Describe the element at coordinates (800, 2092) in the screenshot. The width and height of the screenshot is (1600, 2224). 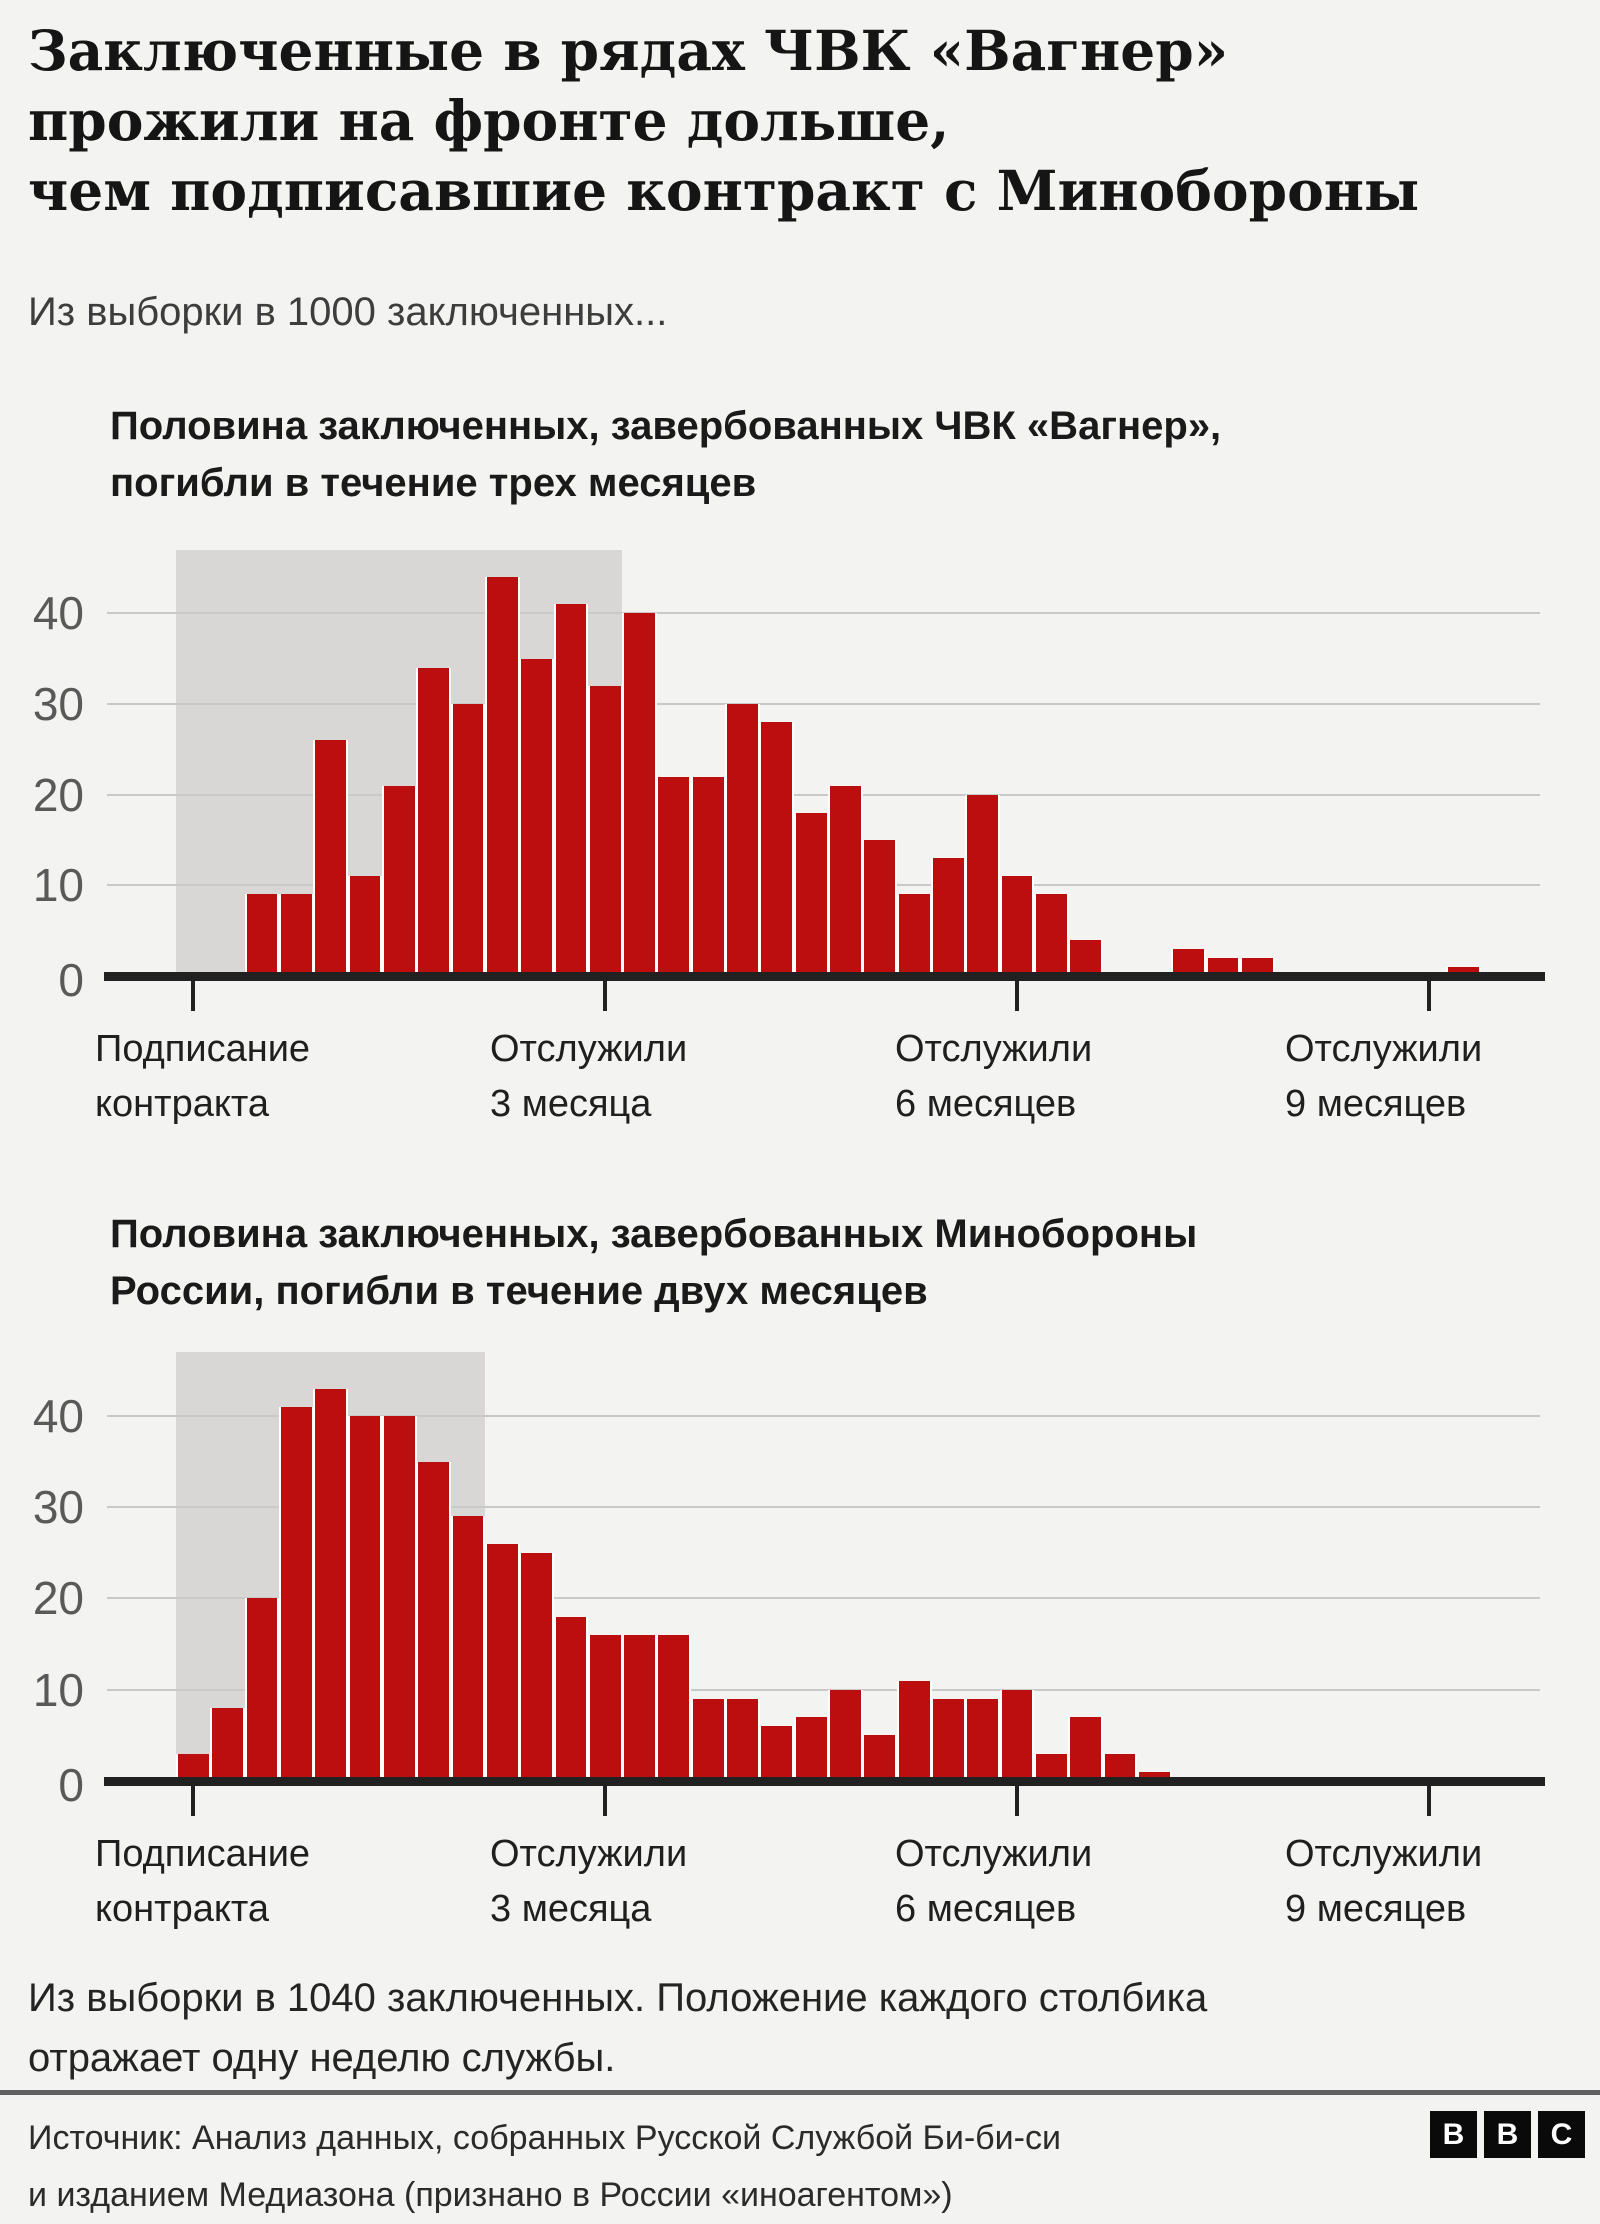
I see `footer-divider` at that location.